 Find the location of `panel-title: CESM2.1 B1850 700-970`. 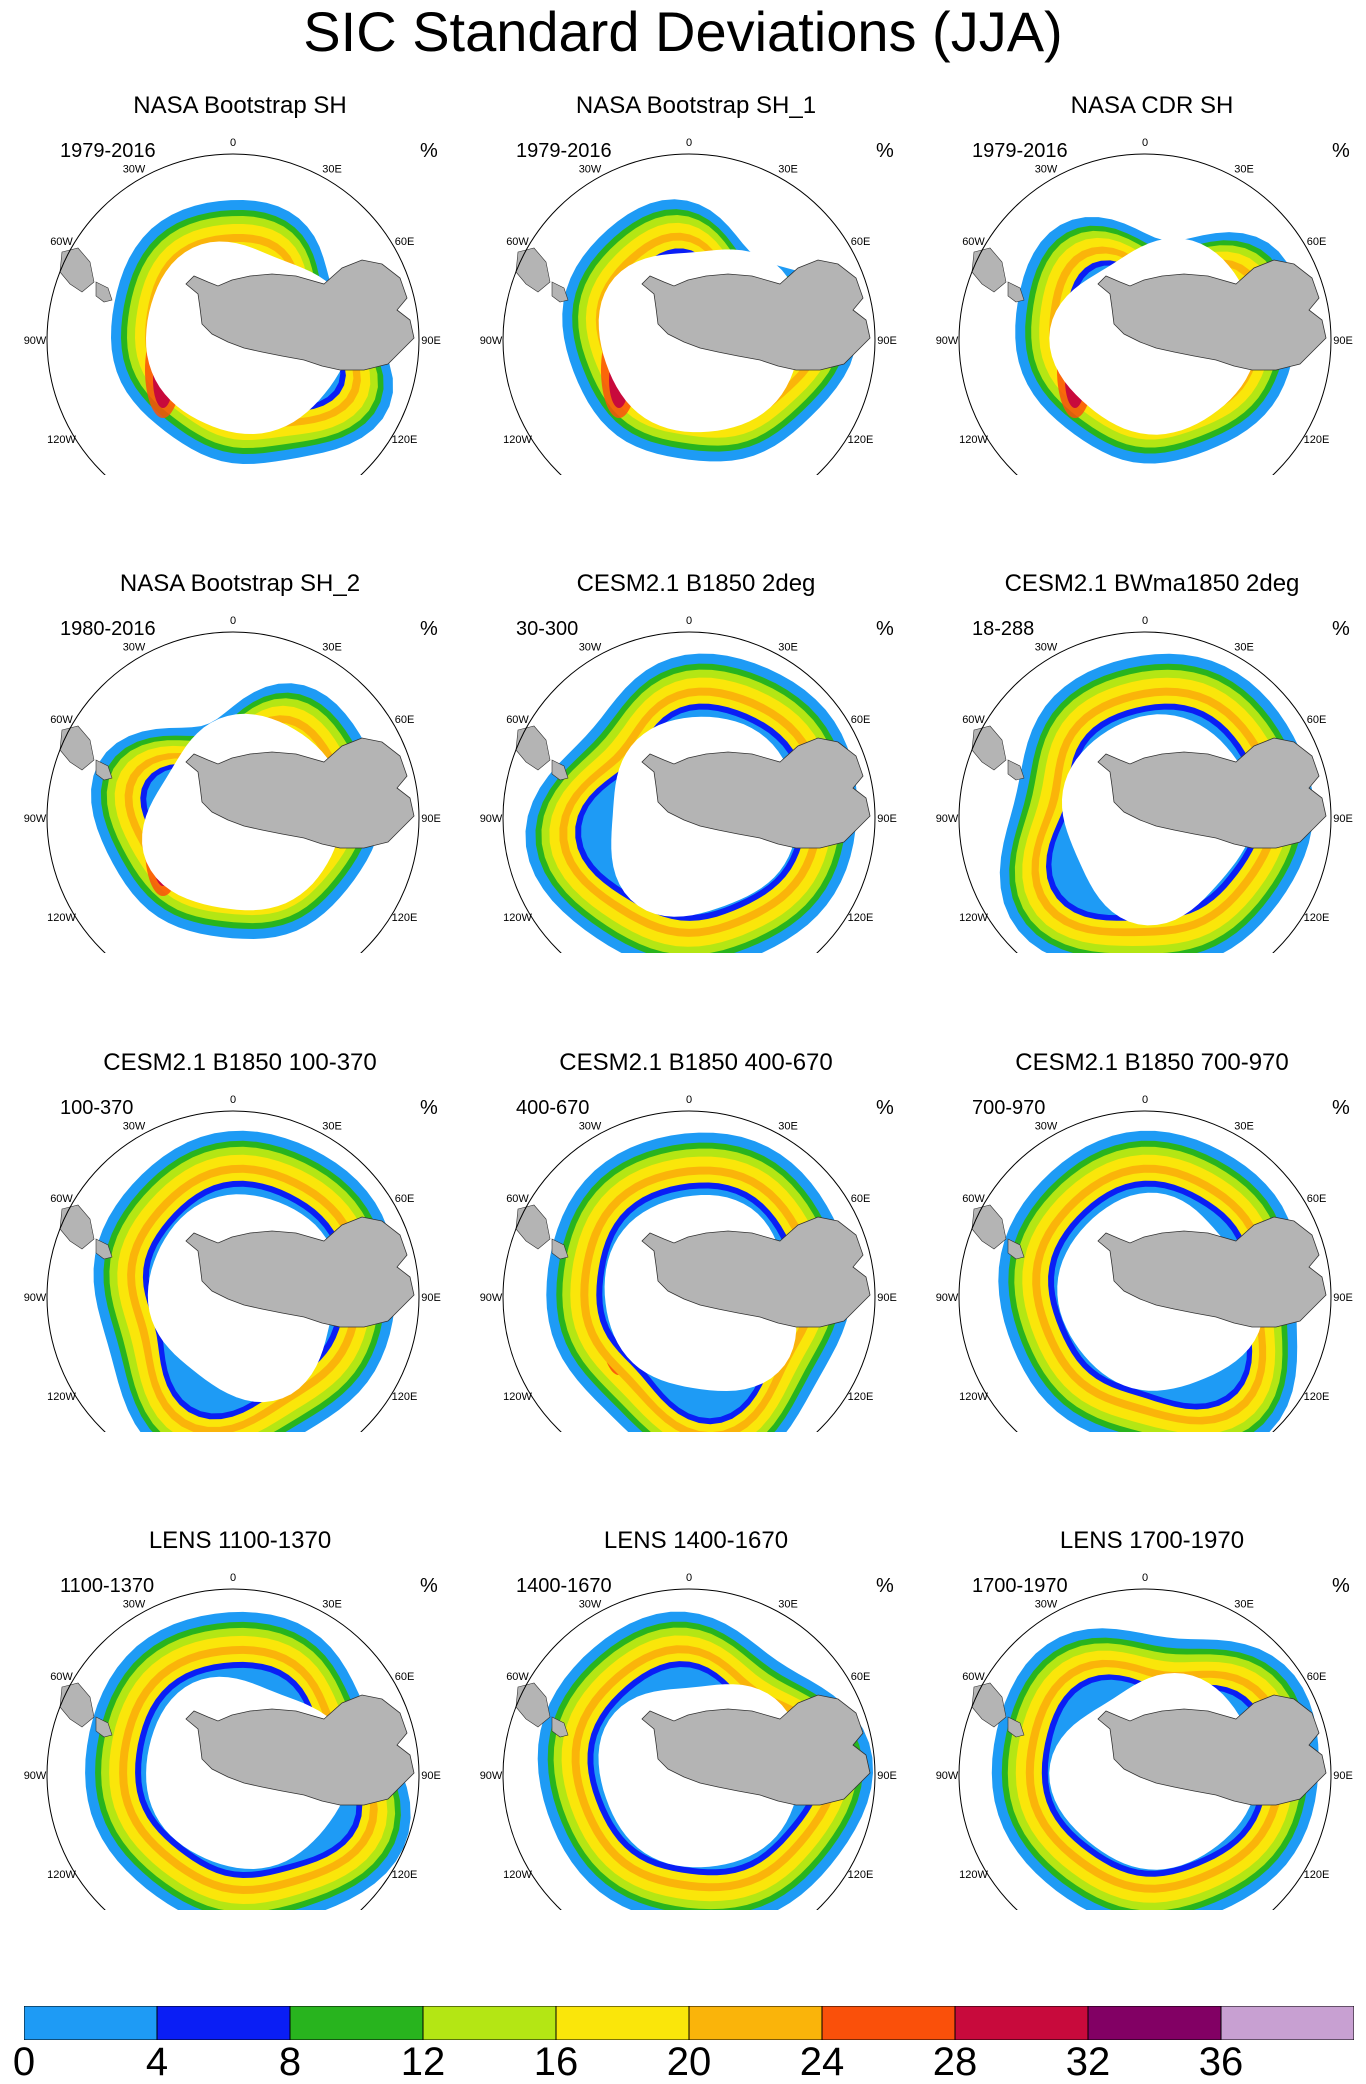

panel-title: CESM2.1 B1850 700-970 is located at coordinates (1152, 1062).